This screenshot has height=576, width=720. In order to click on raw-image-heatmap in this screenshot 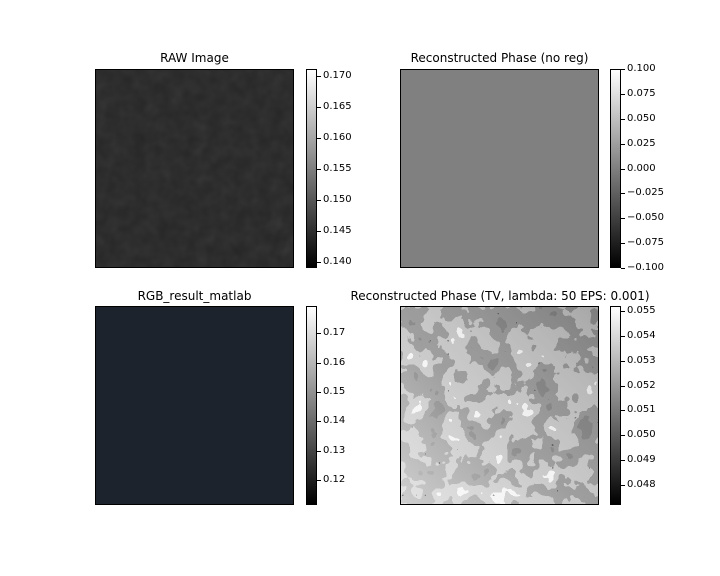, I will do `click(194, 168)`.